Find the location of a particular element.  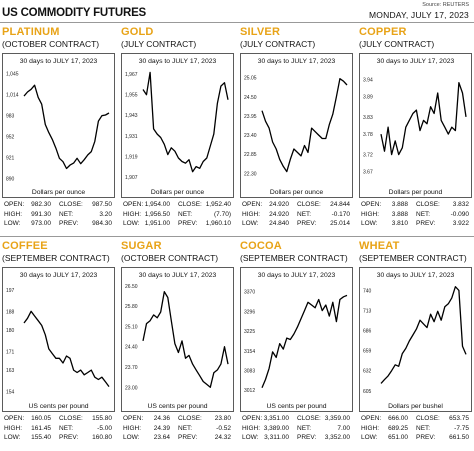

stats-row: LOW: 651.00 PREV: 661.50 is located at coordinates (415, 438).